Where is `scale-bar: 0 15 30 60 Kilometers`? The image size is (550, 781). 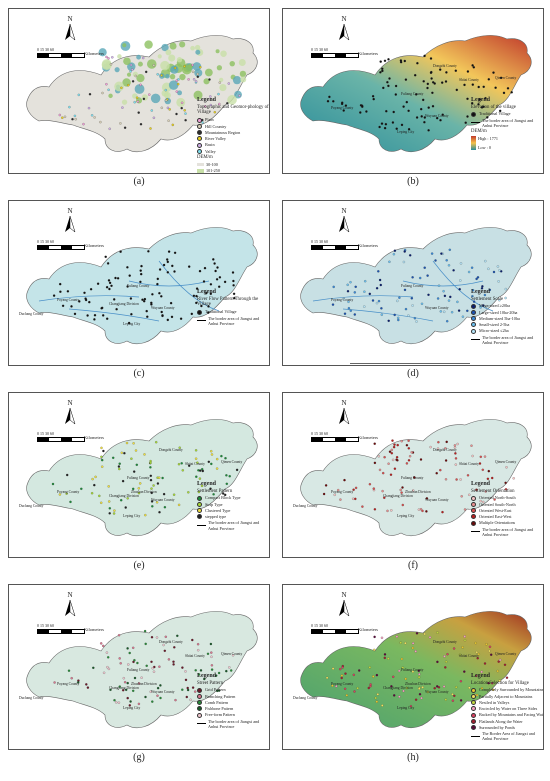
scale-bar: 0 15 30 60 Kilometers is located at coordinates (344, 438).